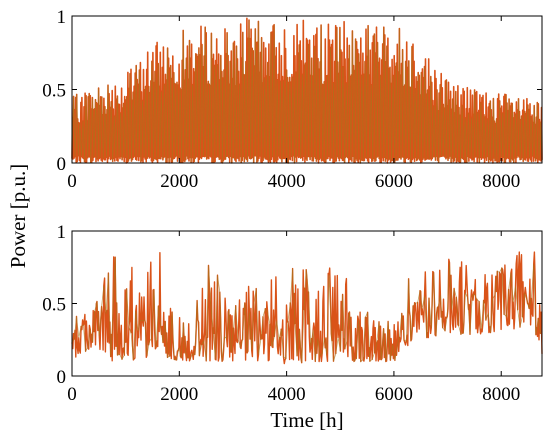  I want to click on top-x-tick-label: 0, so click(72, 181).